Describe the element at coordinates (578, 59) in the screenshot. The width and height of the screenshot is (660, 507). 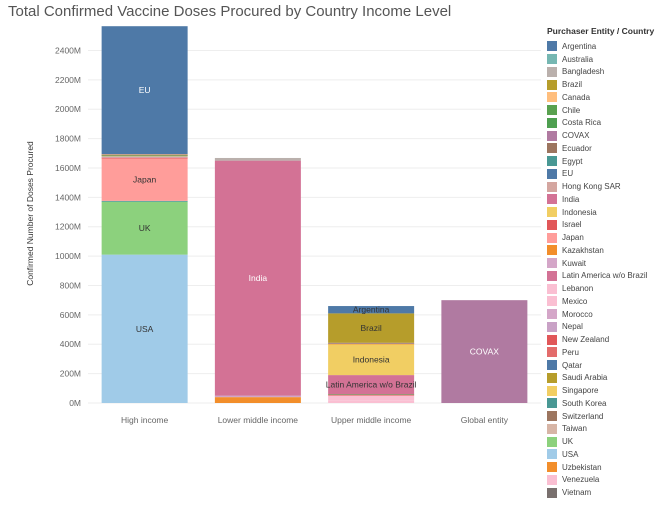
I see `legend-label: Australia` at that location.